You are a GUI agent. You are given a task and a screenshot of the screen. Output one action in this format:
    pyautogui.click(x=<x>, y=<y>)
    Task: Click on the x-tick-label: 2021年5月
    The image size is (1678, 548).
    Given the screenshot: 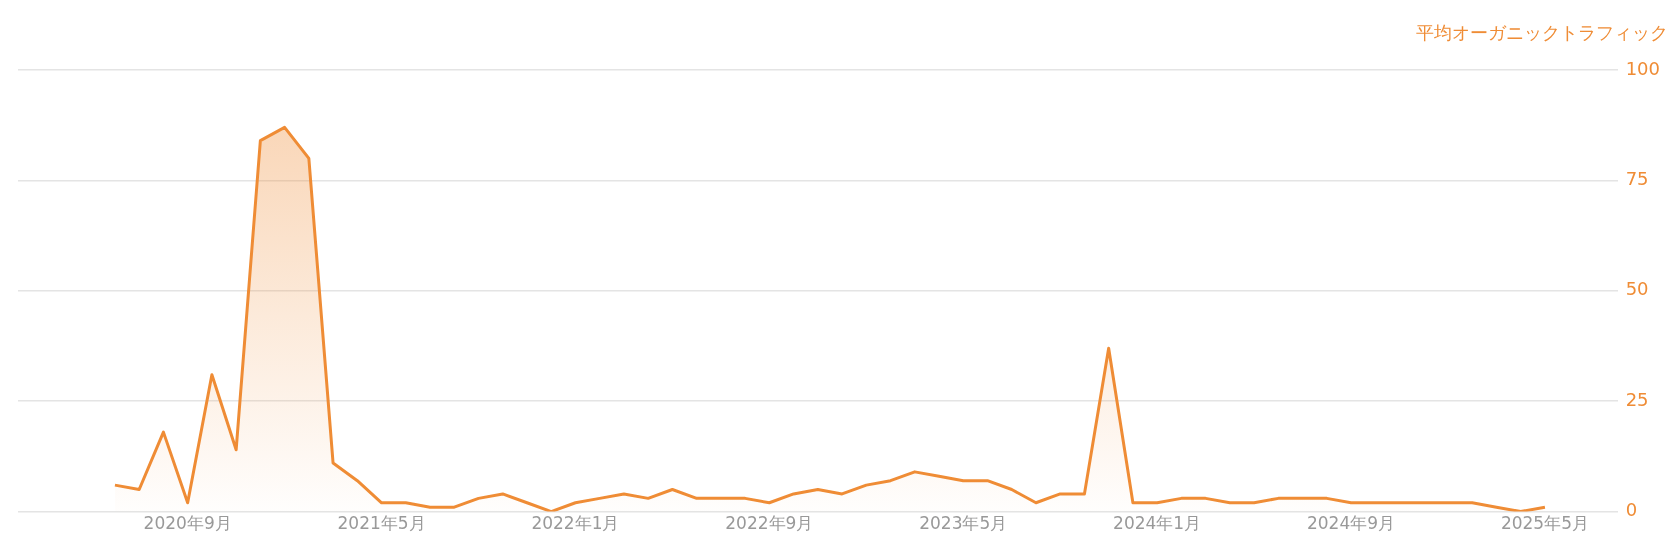 What is the action you would take?
    pyautogui.click(x=381, y=523)
    